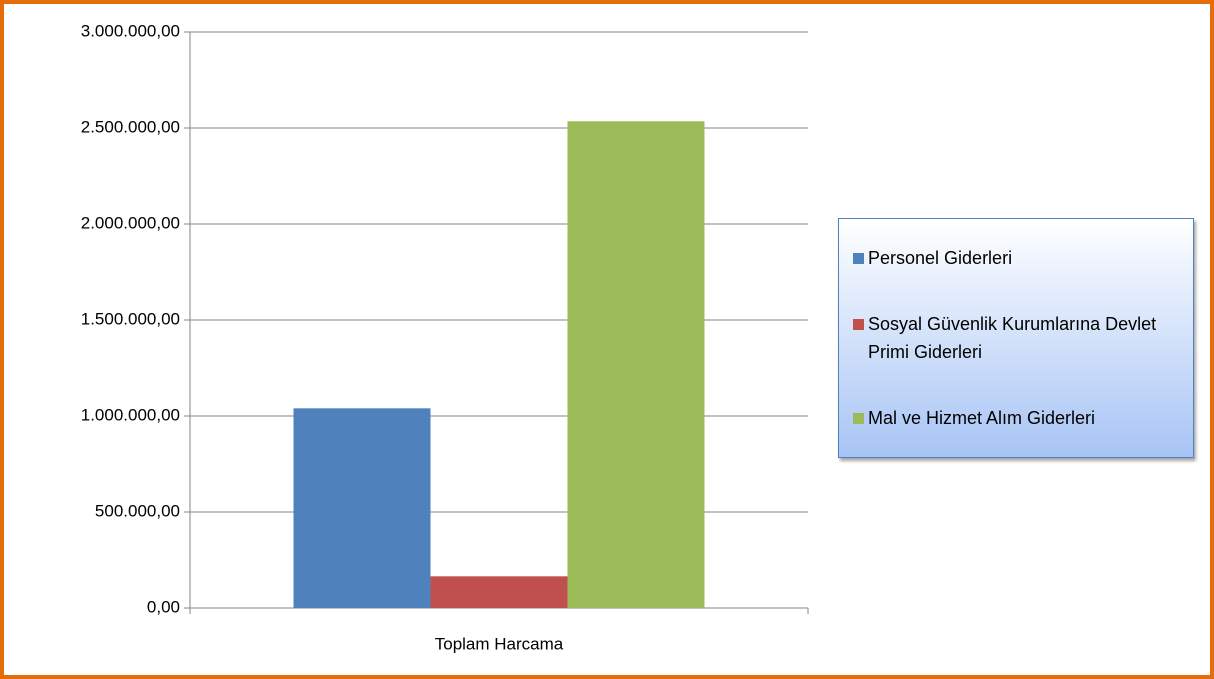 The image size is (1214, 679). Describe the element at coordinates (130, 318) in the screenshot. I see `y-tick-label: 1.500.000,00` at that location.